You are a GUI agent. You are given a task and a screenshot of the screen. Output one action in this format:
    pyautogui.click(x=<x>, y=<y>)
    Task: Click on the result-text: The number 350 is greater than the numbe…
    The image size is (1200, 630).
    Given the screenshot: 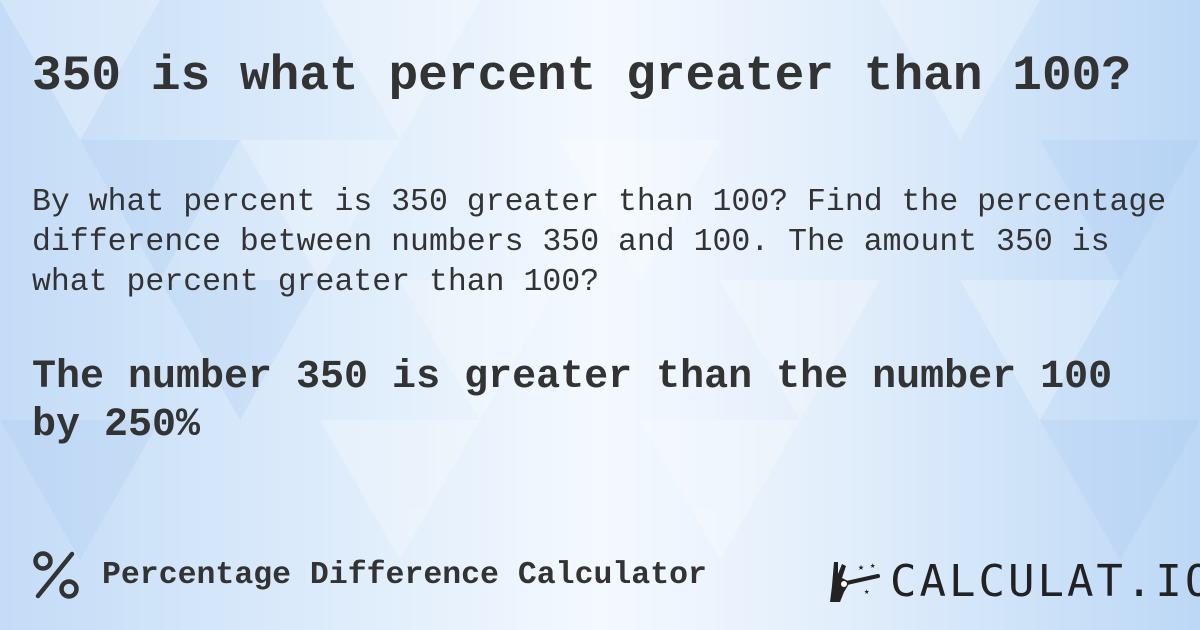 What is the action you would take?
    pyautogui.click(x=572, y=401)
    